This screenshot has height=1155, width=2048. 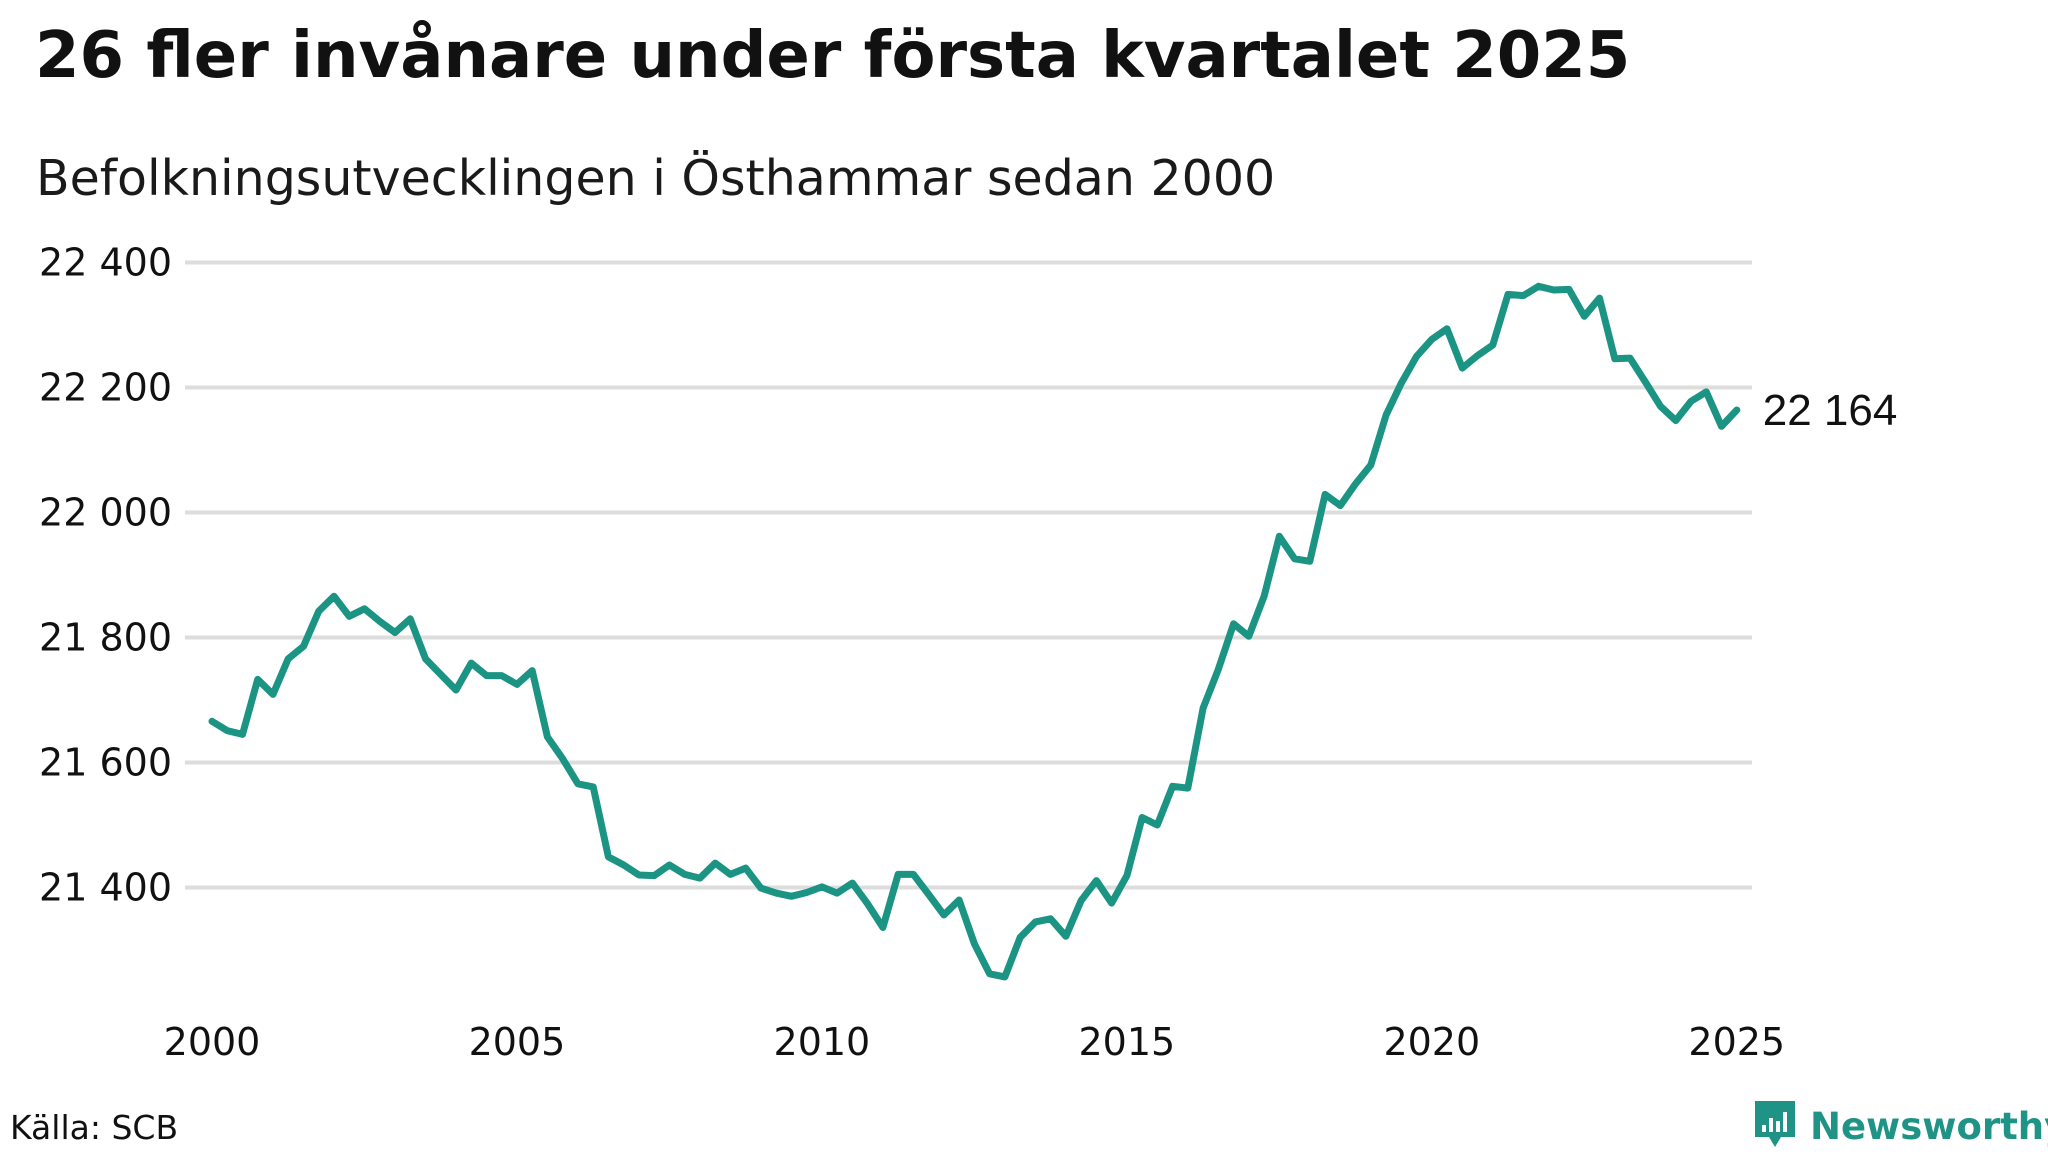 What do you see at coordinates (105, 763) in the screenshot?
I see `y-tick-label: 21 600` at bounding box center [105, 763].